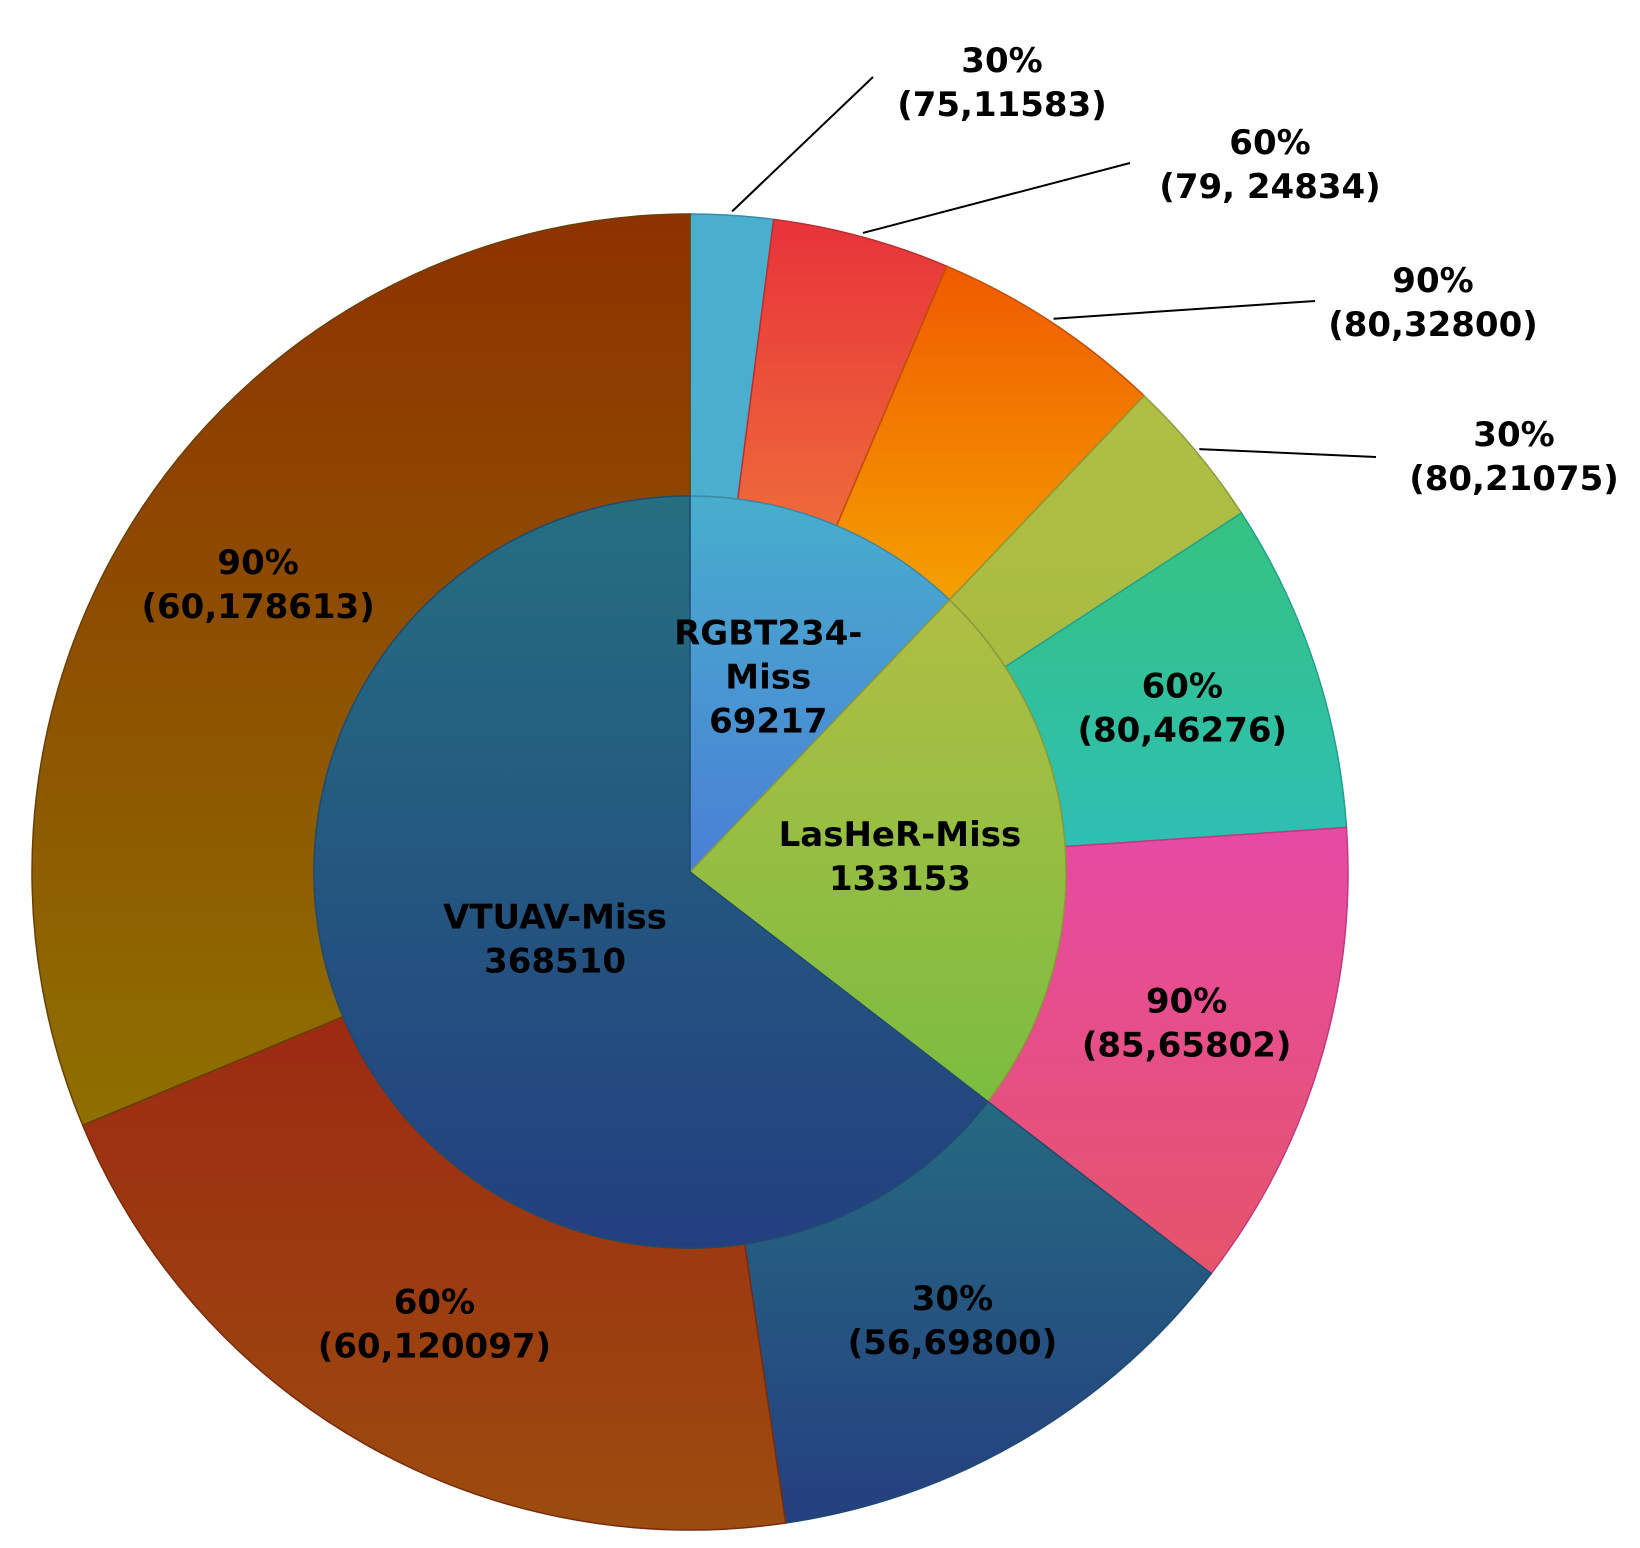  What do you see at coordinates (1182, 709) in the screenshot?
I see `outer-label-lasher-miss-60: 60% (80,46276)` at bounding box center [1182, 709].